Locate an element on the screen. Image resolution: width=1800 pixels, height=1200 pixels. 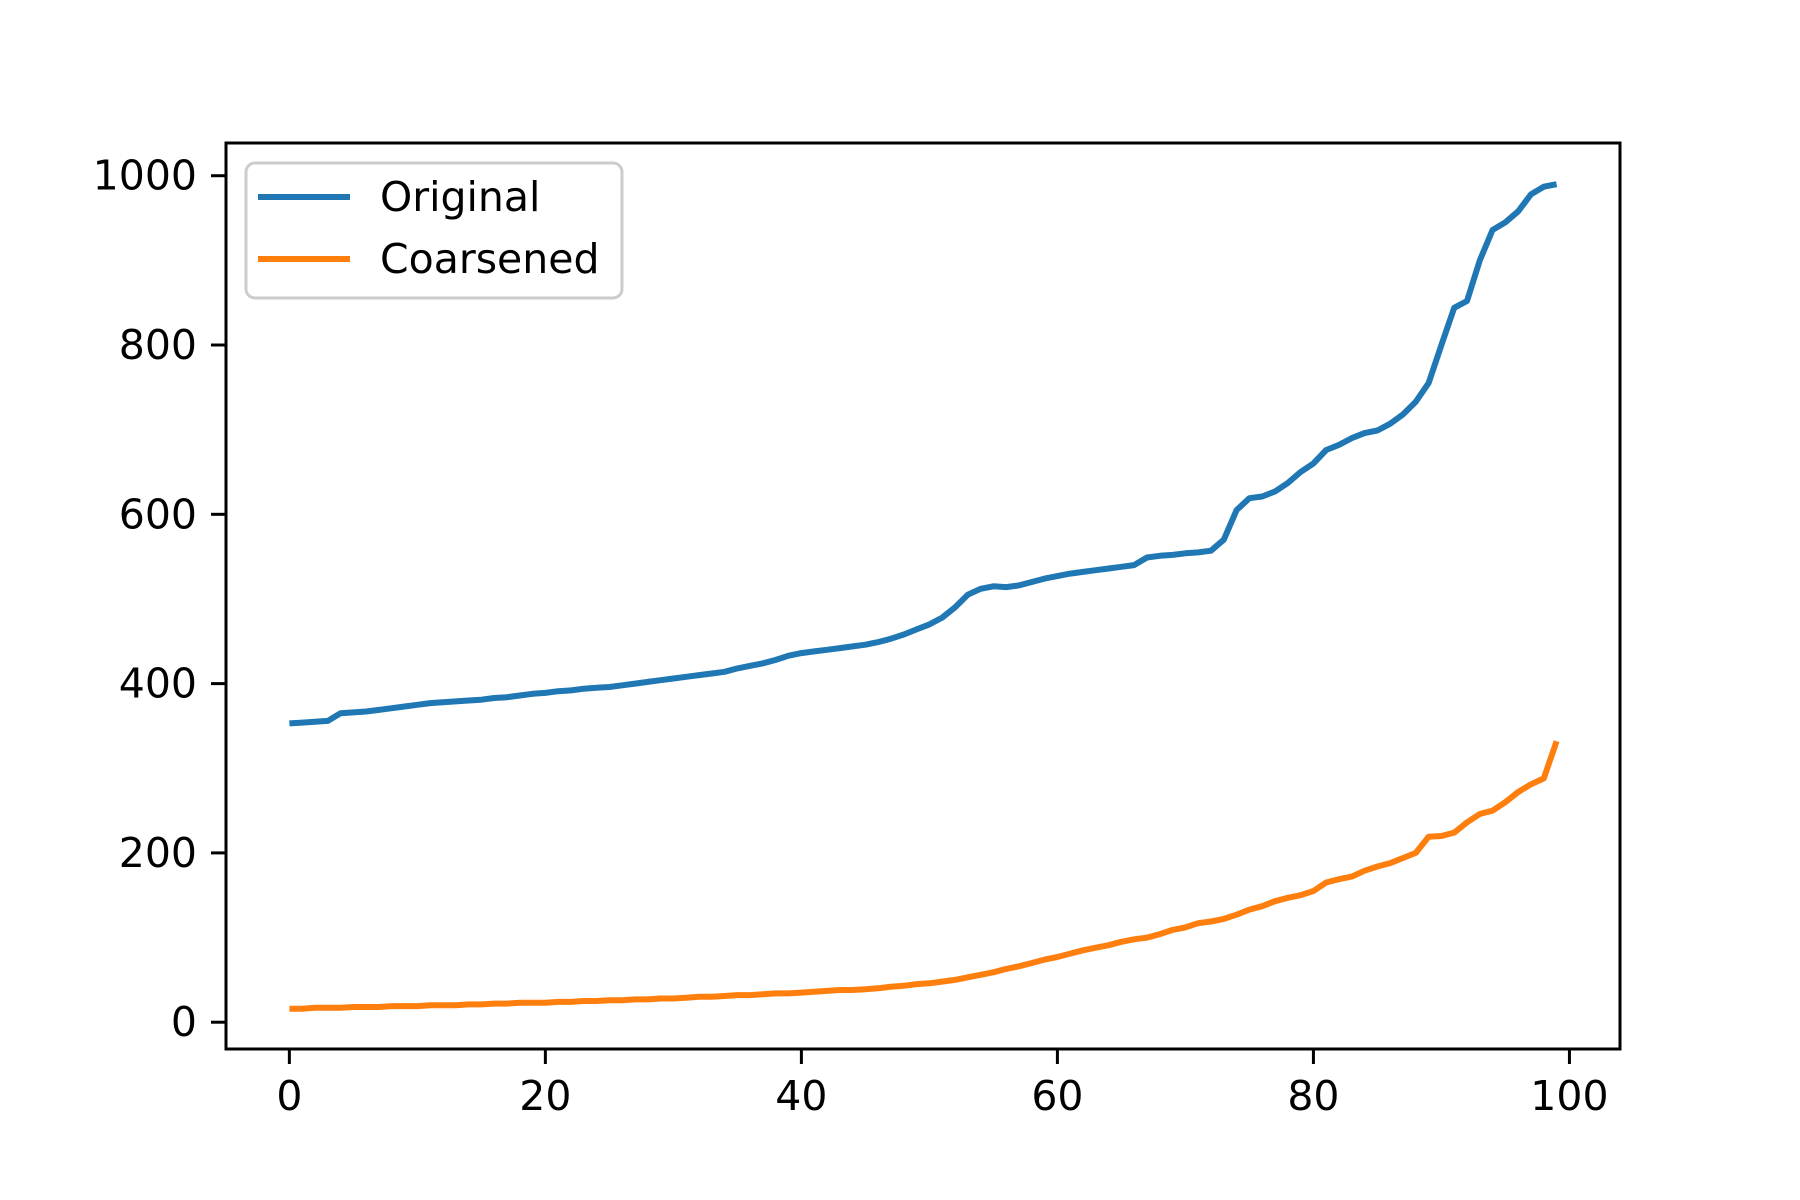
x-tick-label: 0 is located at coordinates (289, 1096).